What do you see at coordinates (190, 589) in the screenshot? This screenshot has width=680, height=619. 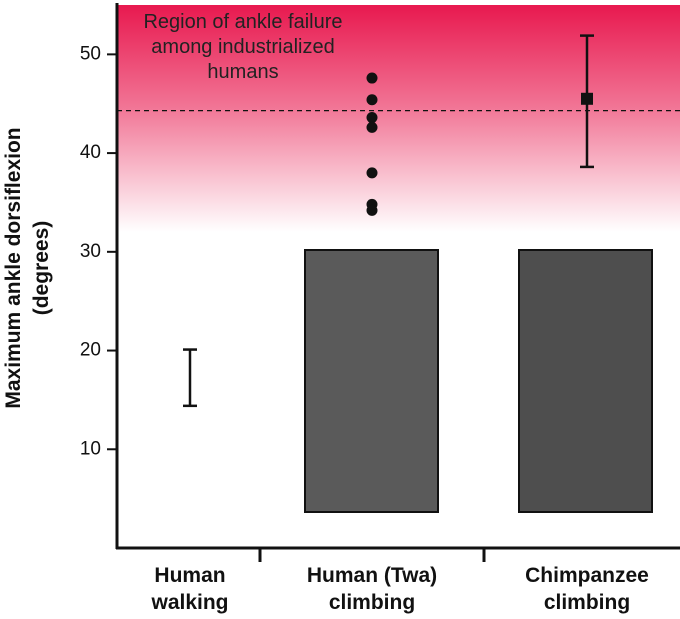 I see `x-tick-label: Human walking` at bounding box center [190, 589].